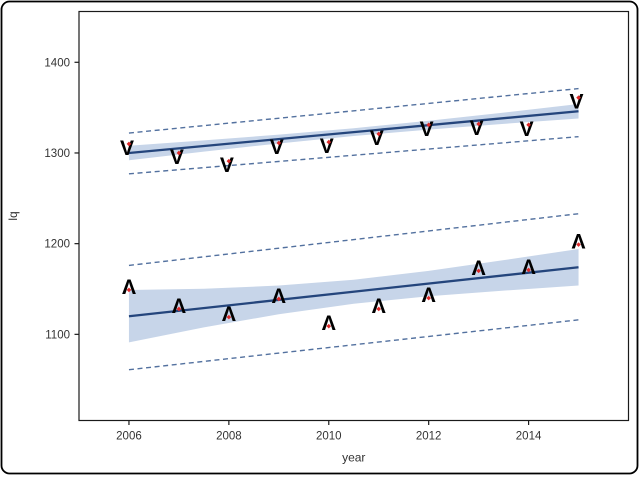  I want to click on data-point-upper-2014, so click(528, 125).